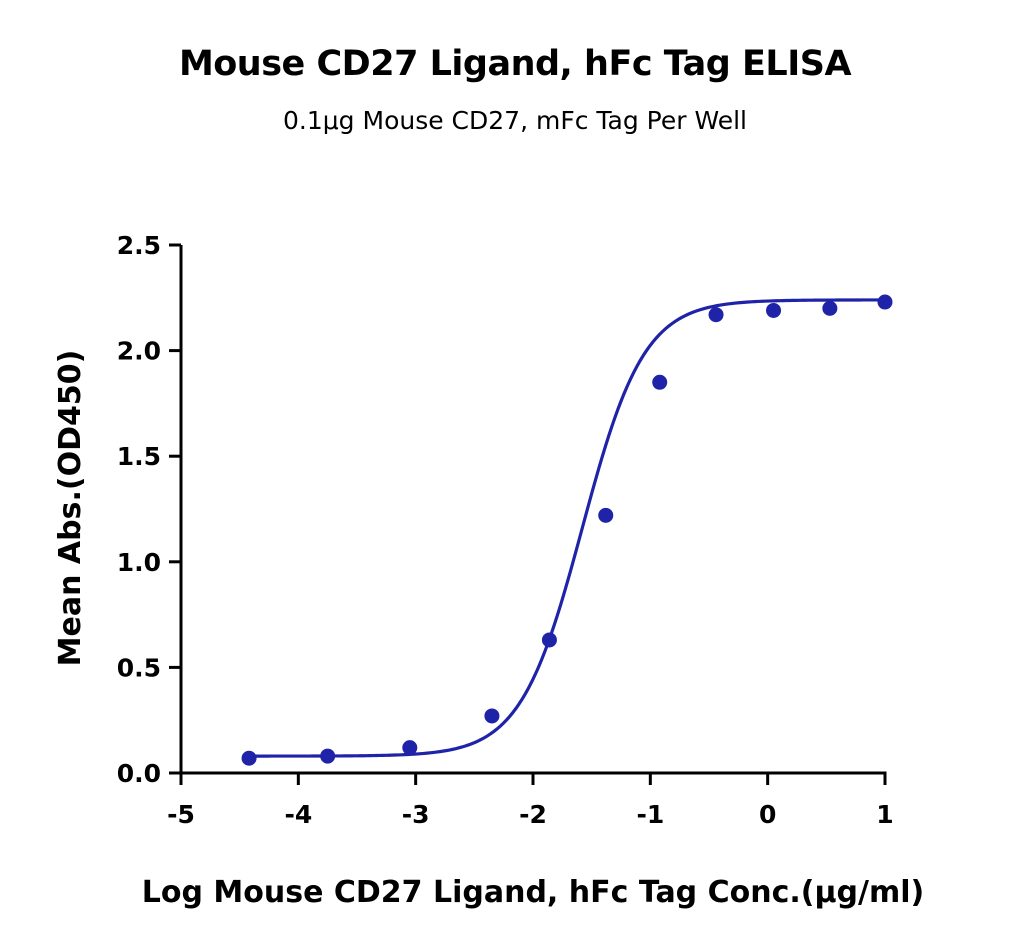  What do you see at coordinates (515, 64) in the screenshot?
I see `chart-title: Mouse CD27 Ligand, hFc Tag ELISA` at bounding box center [515, 64].